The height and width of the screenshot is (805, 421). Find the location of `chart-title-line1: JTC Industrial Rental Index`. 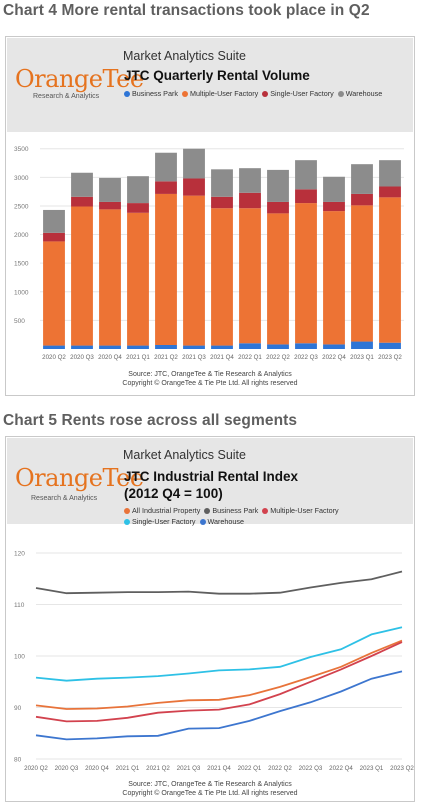

chart-title-line1: JTC Industrial Rental Index is located at coordinates (211, 476).